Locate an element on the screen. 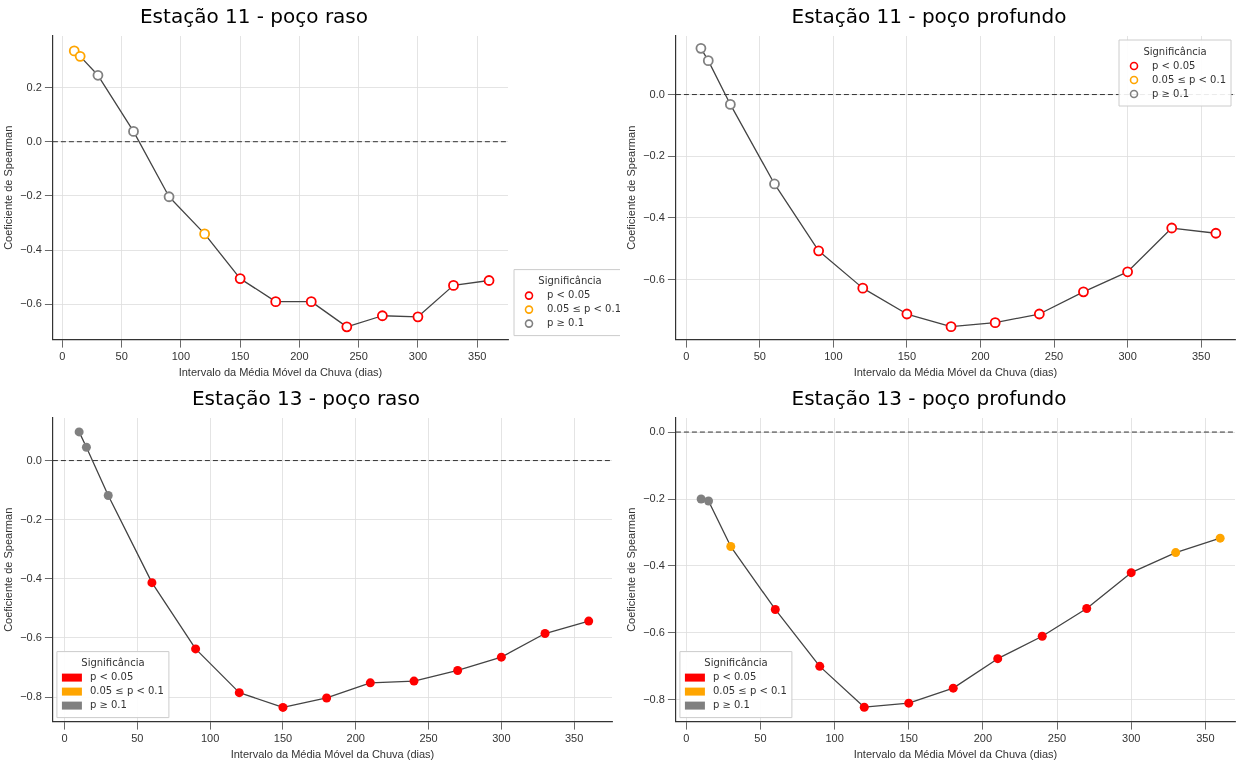 This screenshot has height=764, width=1247. chart-title: Estação 11 - poço profundo is located at coordinates (929, 16).